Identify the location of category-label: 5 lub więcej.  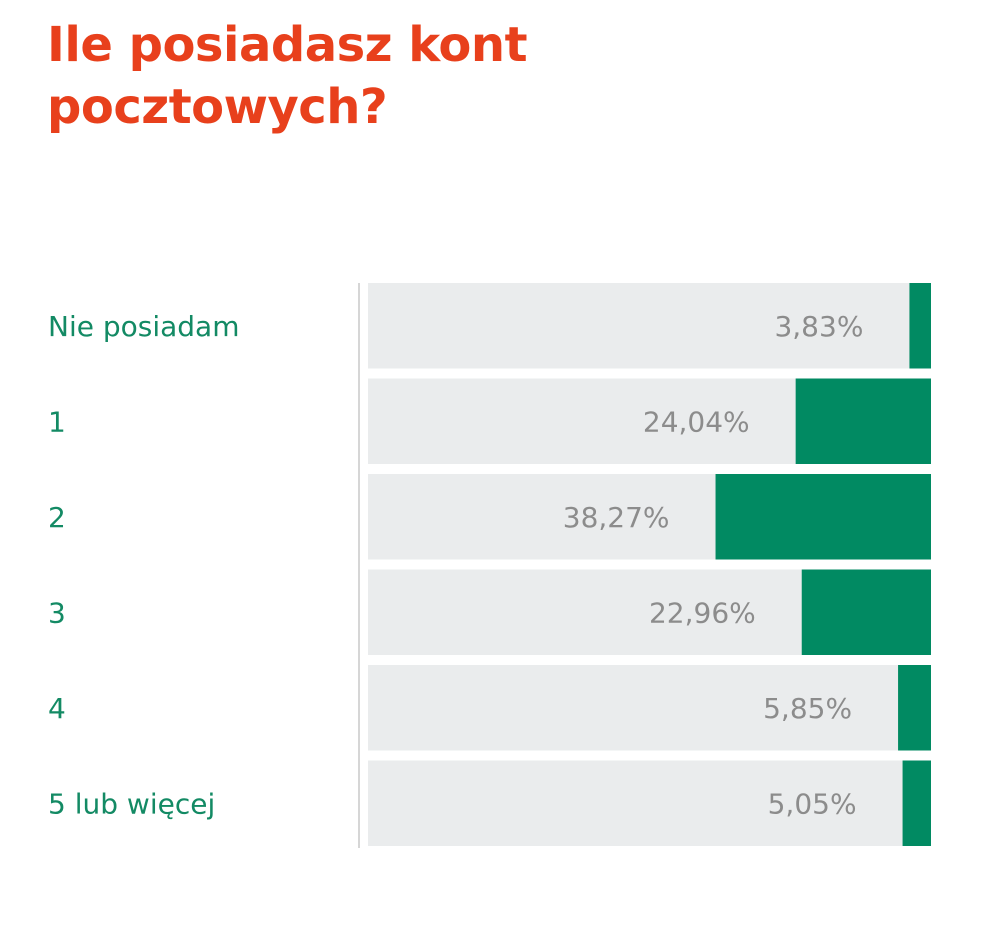
(131, 803).